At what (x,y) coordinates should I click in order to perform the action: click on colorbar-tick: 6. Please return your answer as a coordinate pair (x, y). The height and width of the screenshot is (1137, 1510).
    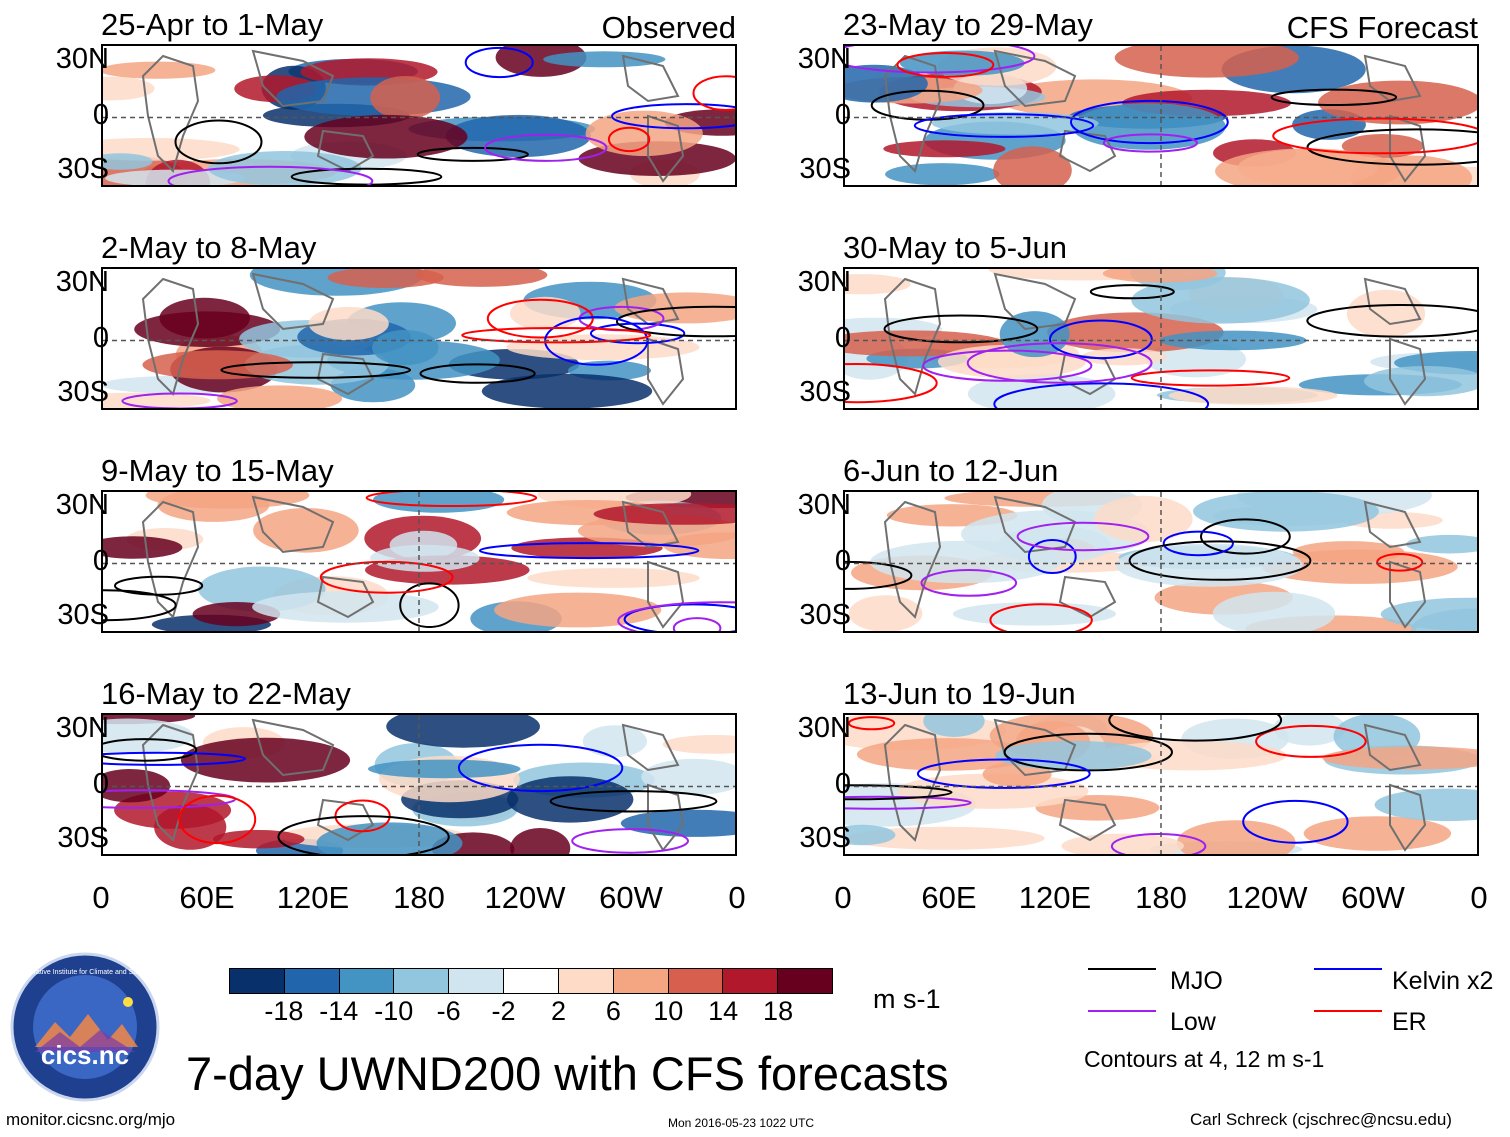
    Looking at the image, I should click on (613, 1011).